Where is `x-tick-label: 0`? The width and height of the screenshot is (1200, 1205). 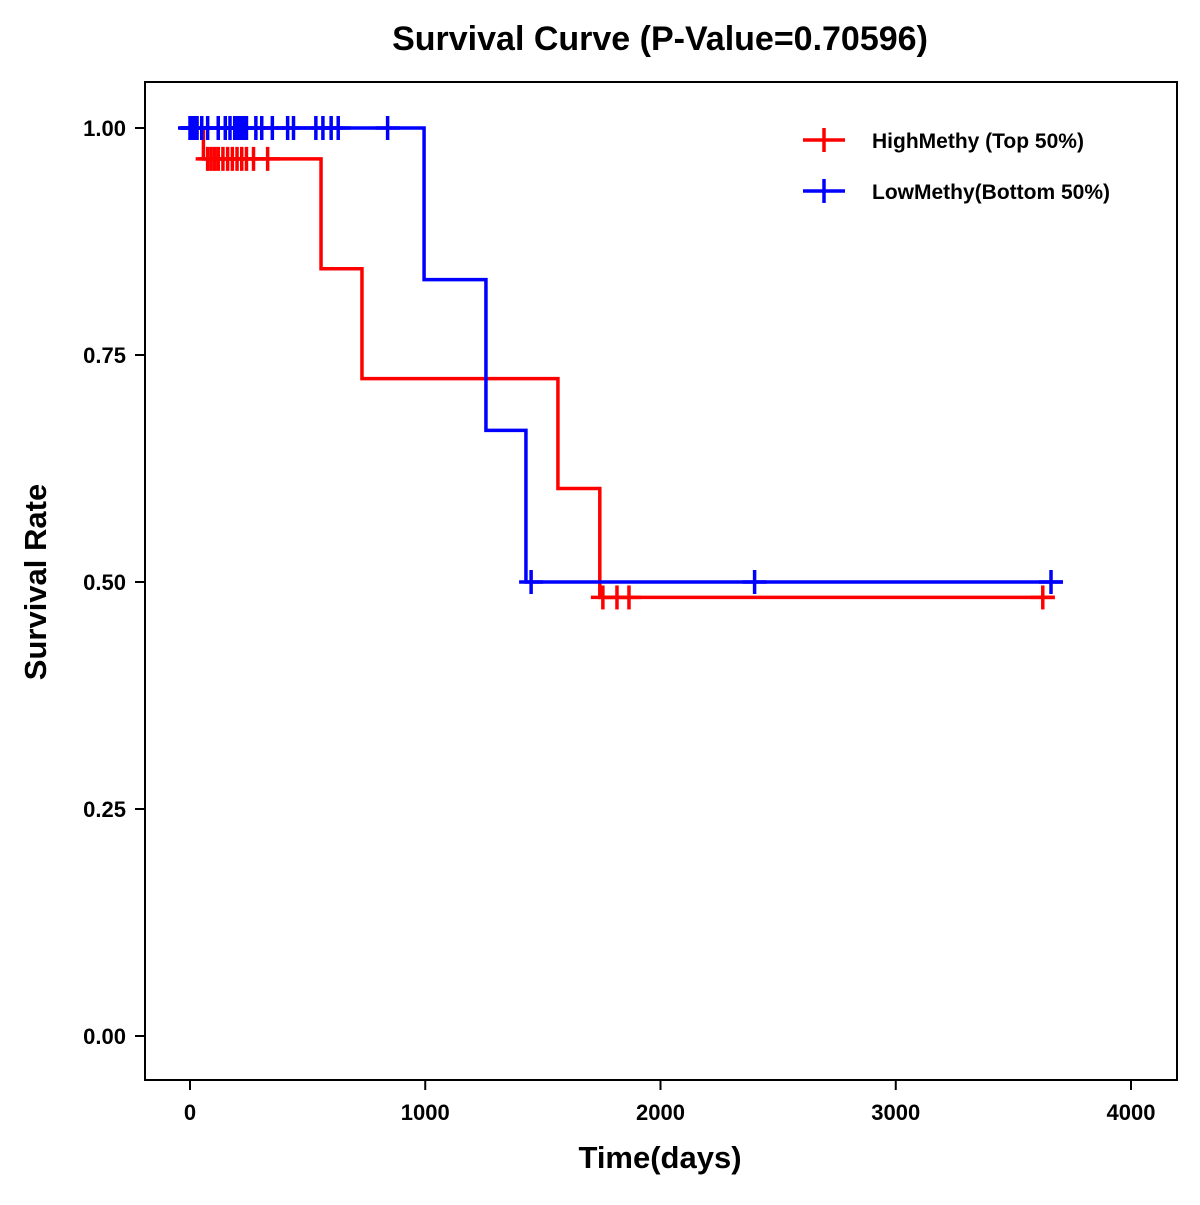 x-tick-label: 0 is located at coordinates (190, 1112).